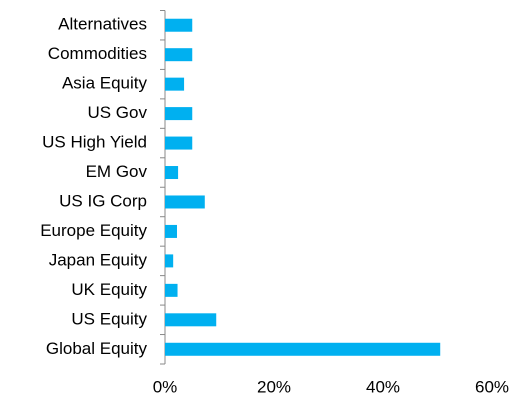  Describe the element at coordinates (109, 318) in the screenshot. I see `y-tick-label: US Equity` at that location.